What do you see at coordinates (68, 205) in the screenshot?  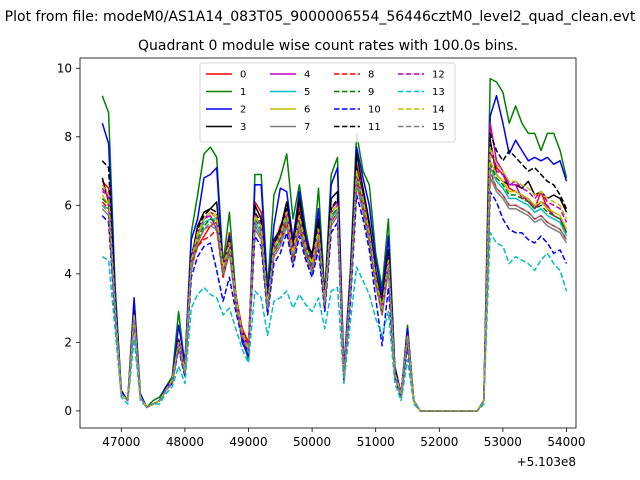 I see `y-tick-label: 6` at bounding box center [68, 205].